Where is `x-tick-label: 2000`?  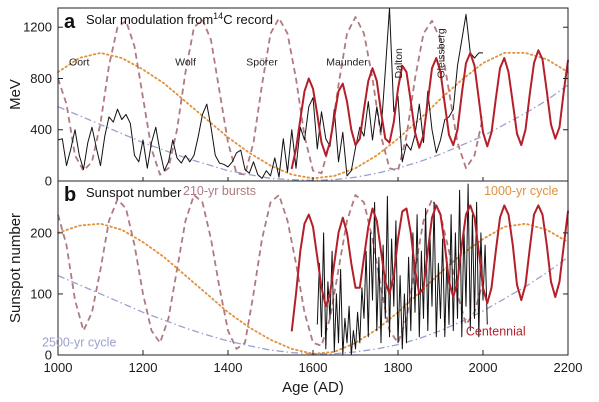 x-tick-label: 2000 is located at coordinates (483, 367).